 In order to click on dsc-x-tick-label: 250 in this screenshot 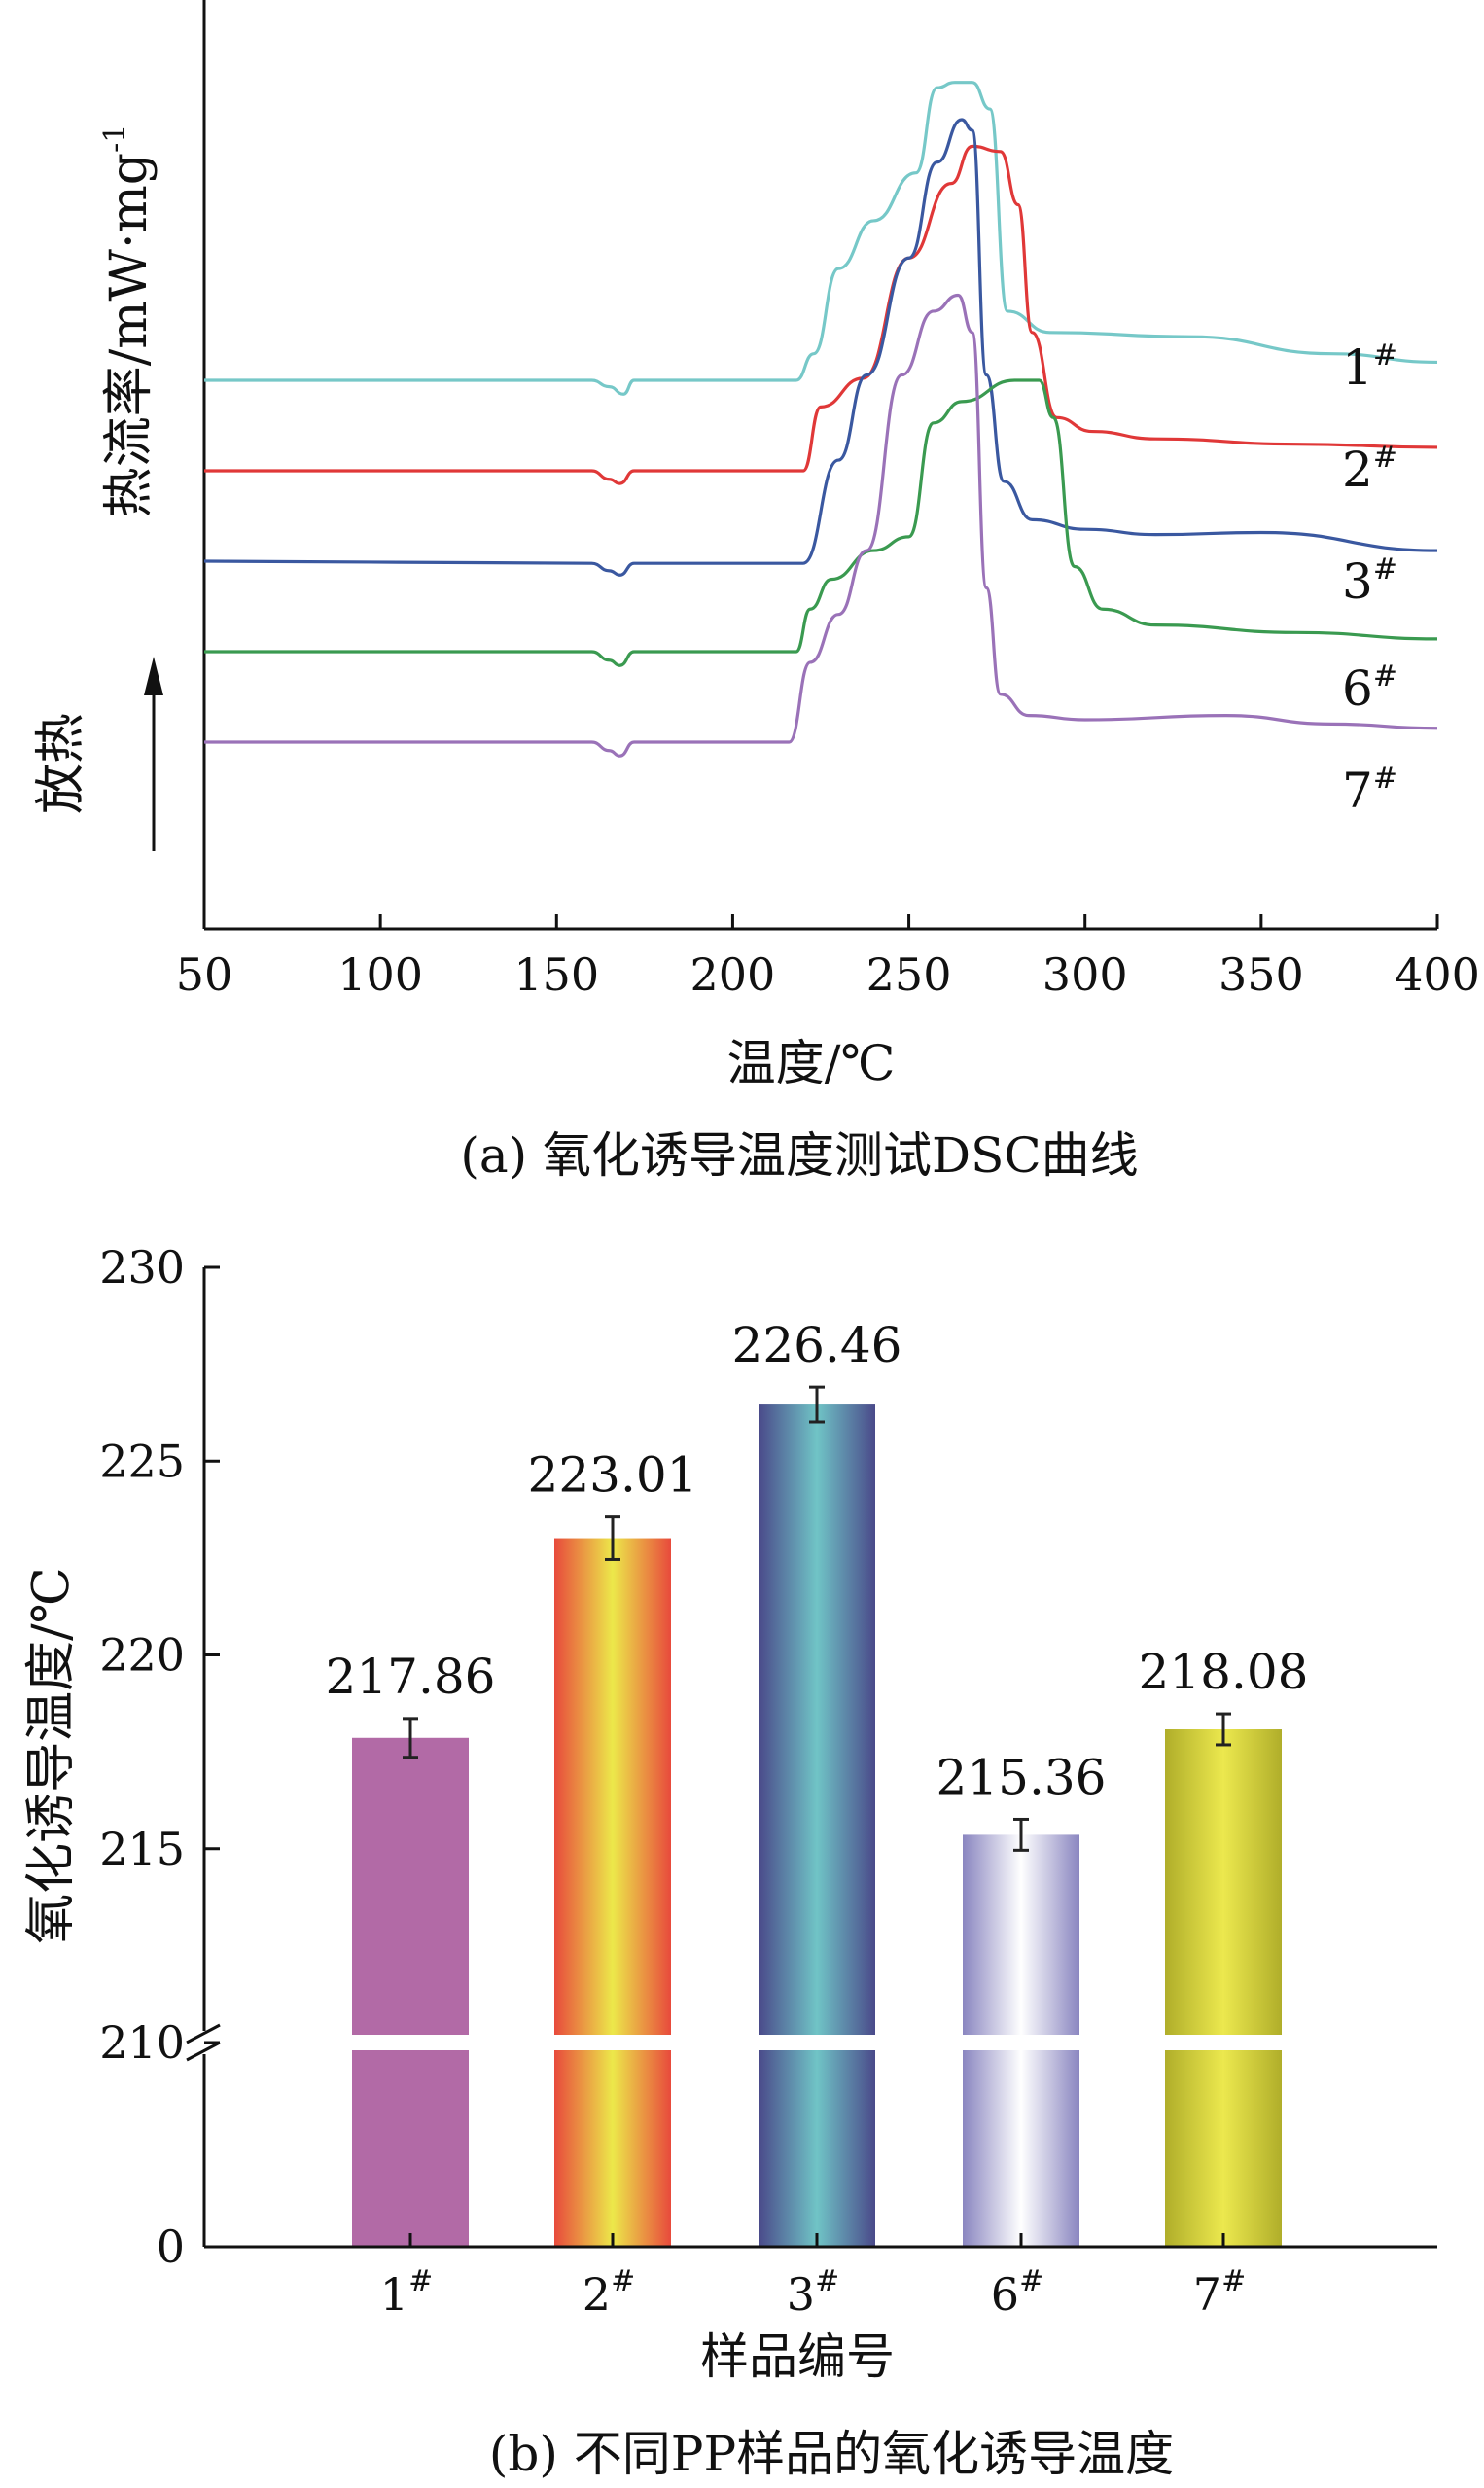, I will do `click(909, 974)`.